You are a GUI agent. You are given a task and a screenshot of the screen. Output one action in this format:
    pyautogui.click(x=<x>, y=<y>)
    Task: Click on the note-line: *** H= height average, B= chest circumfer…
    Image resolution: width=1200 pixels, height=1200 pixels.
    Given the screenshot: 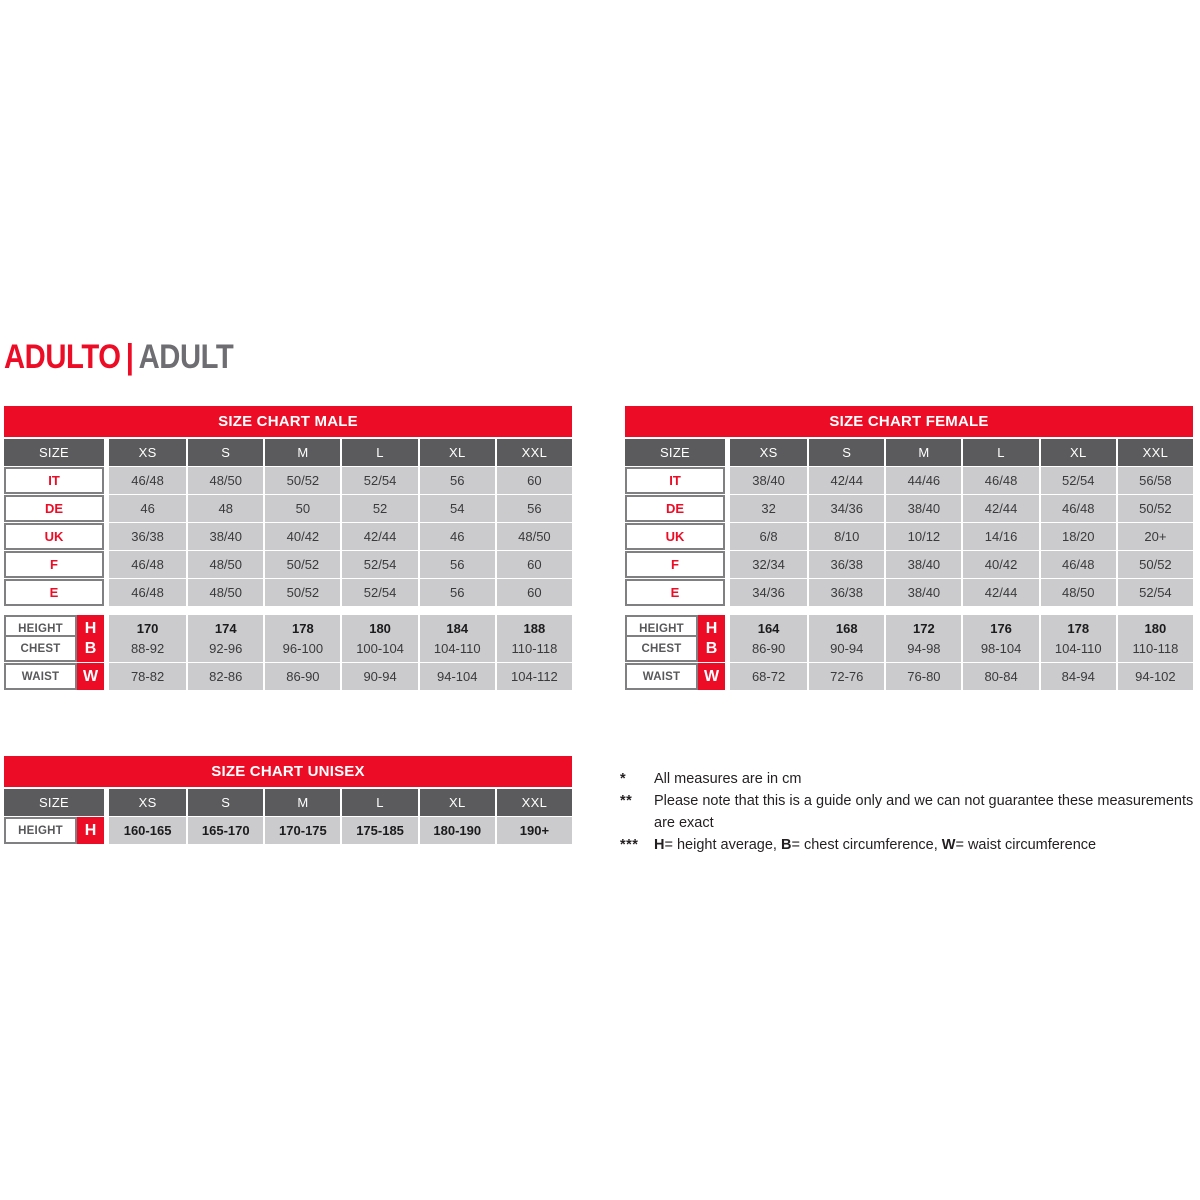 What is the action you would take?
    pyautogui.click(x=910, y=845)
    